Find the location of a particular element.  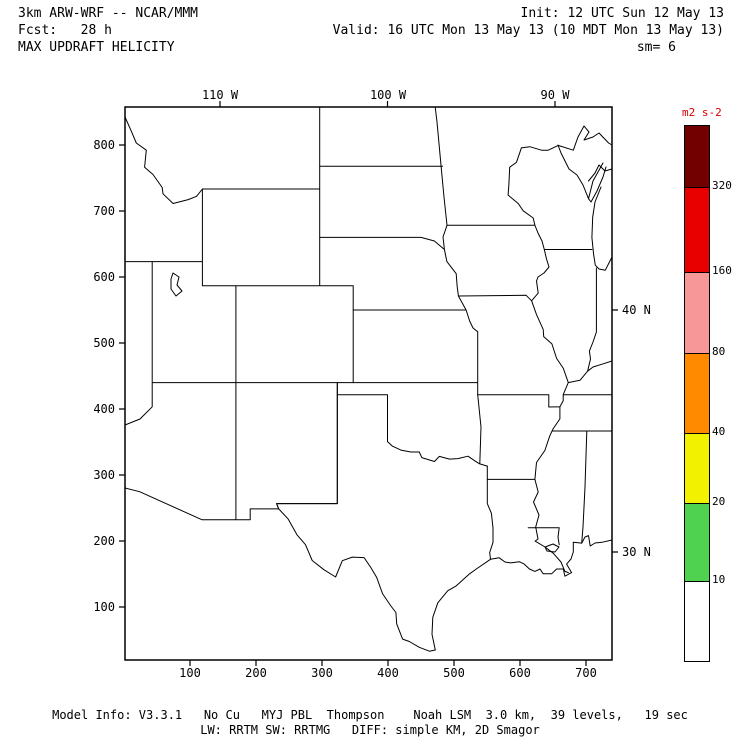

midwest-rivers-and-borders is located at coordinates (529, 360).